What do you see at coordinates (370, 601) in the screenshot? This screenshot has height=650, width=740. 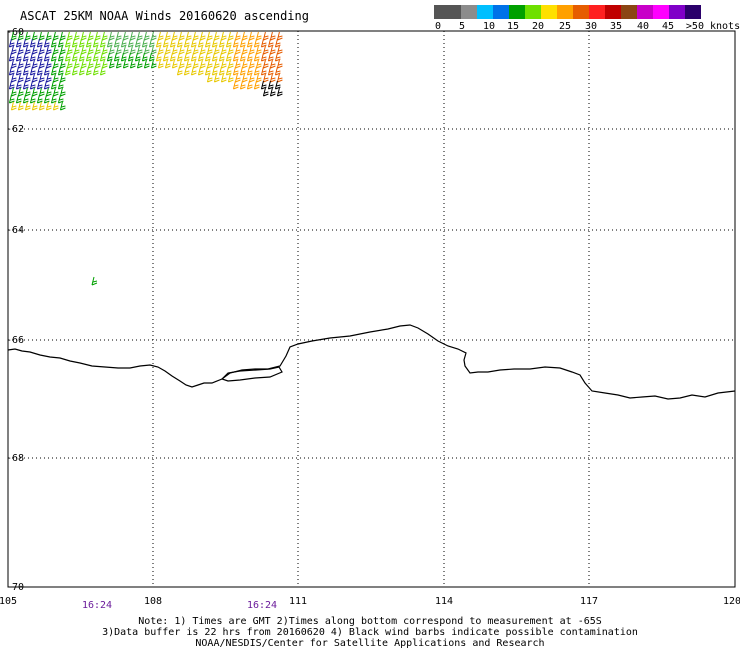 I see `longitude-labels: 105 108 111 114 117 120` at bounding box center [370, 601].